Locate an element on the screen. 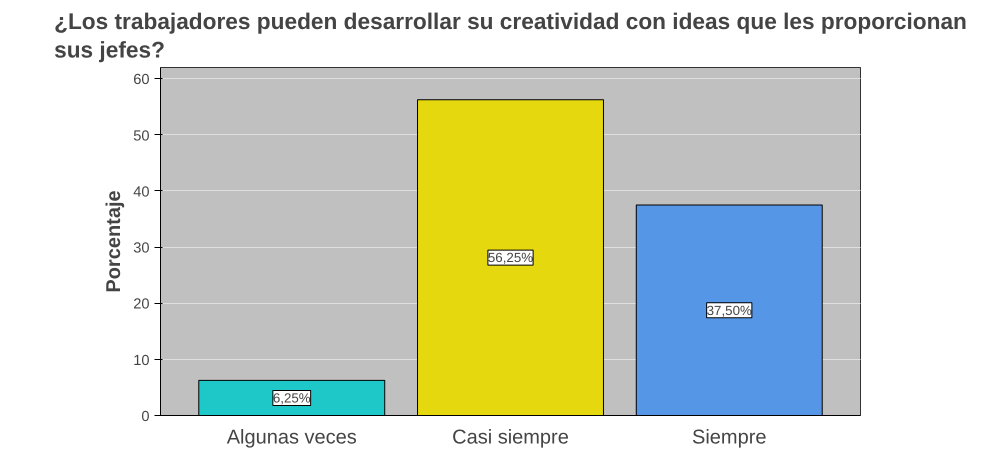 The height and width of the screenshot is (462, 996). y-tick-label: 50 is located at coordinates (141, 136).